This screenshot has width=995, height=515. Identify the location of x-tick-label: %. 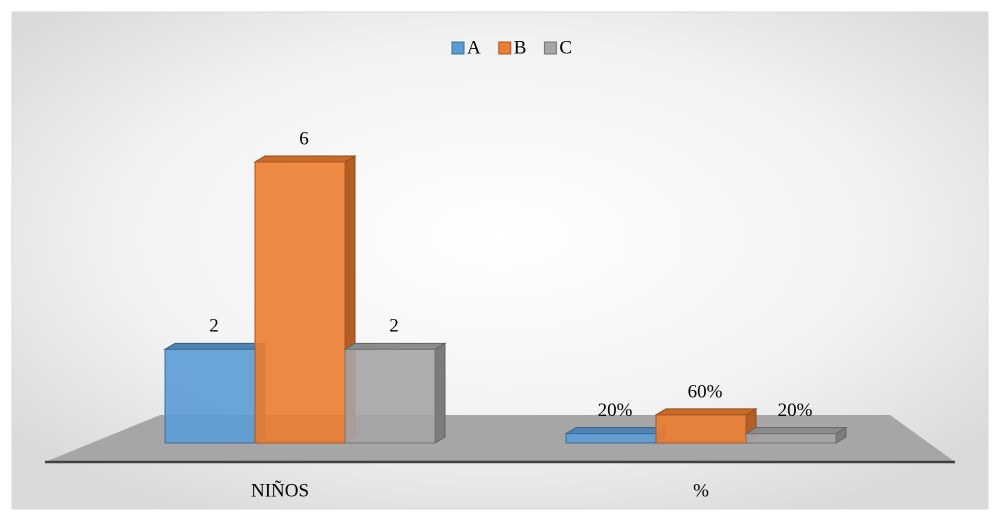
(701, 490).